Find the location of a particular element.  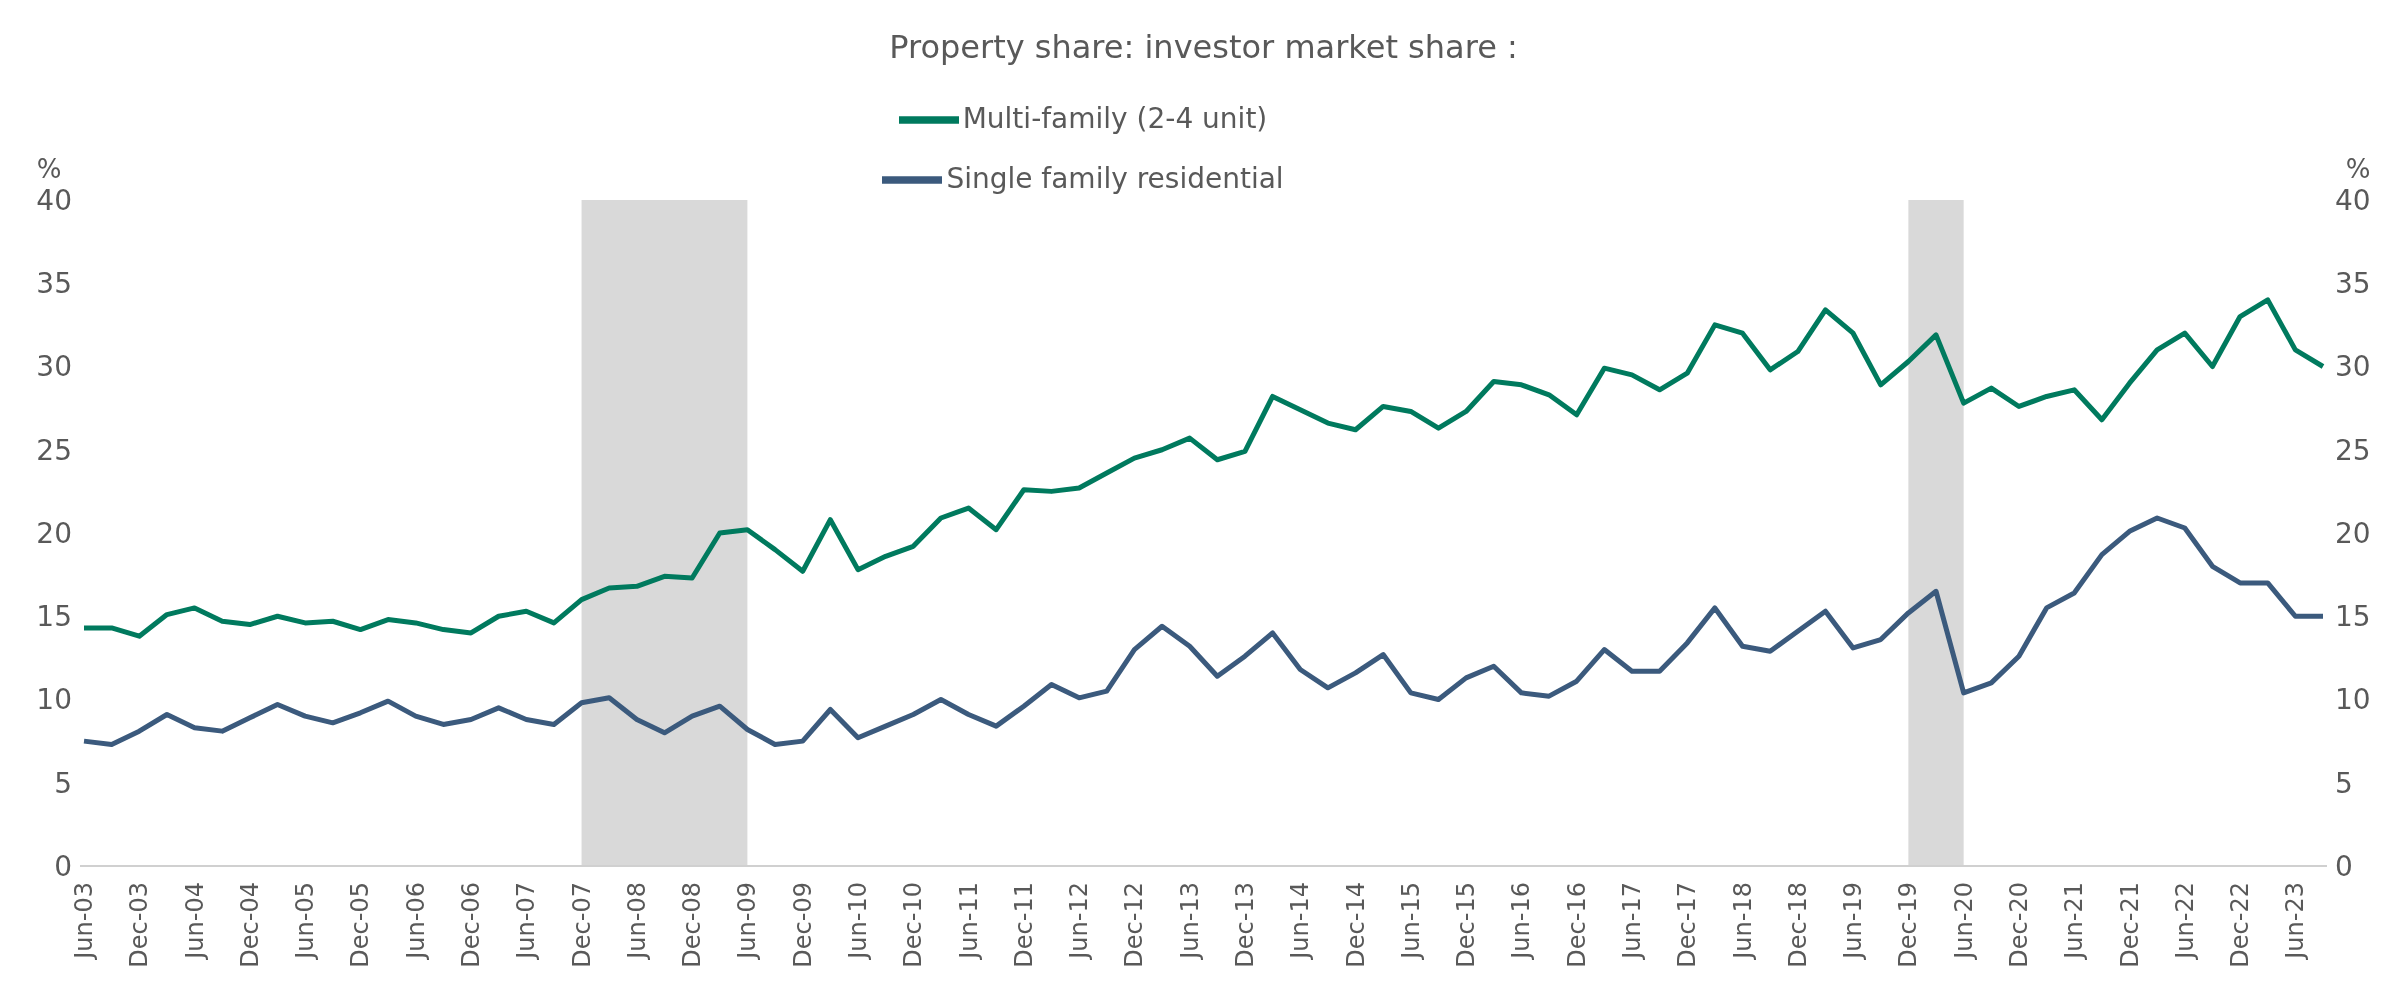

x-tick-label: Jun-06 is located at coordinates (415, 921).